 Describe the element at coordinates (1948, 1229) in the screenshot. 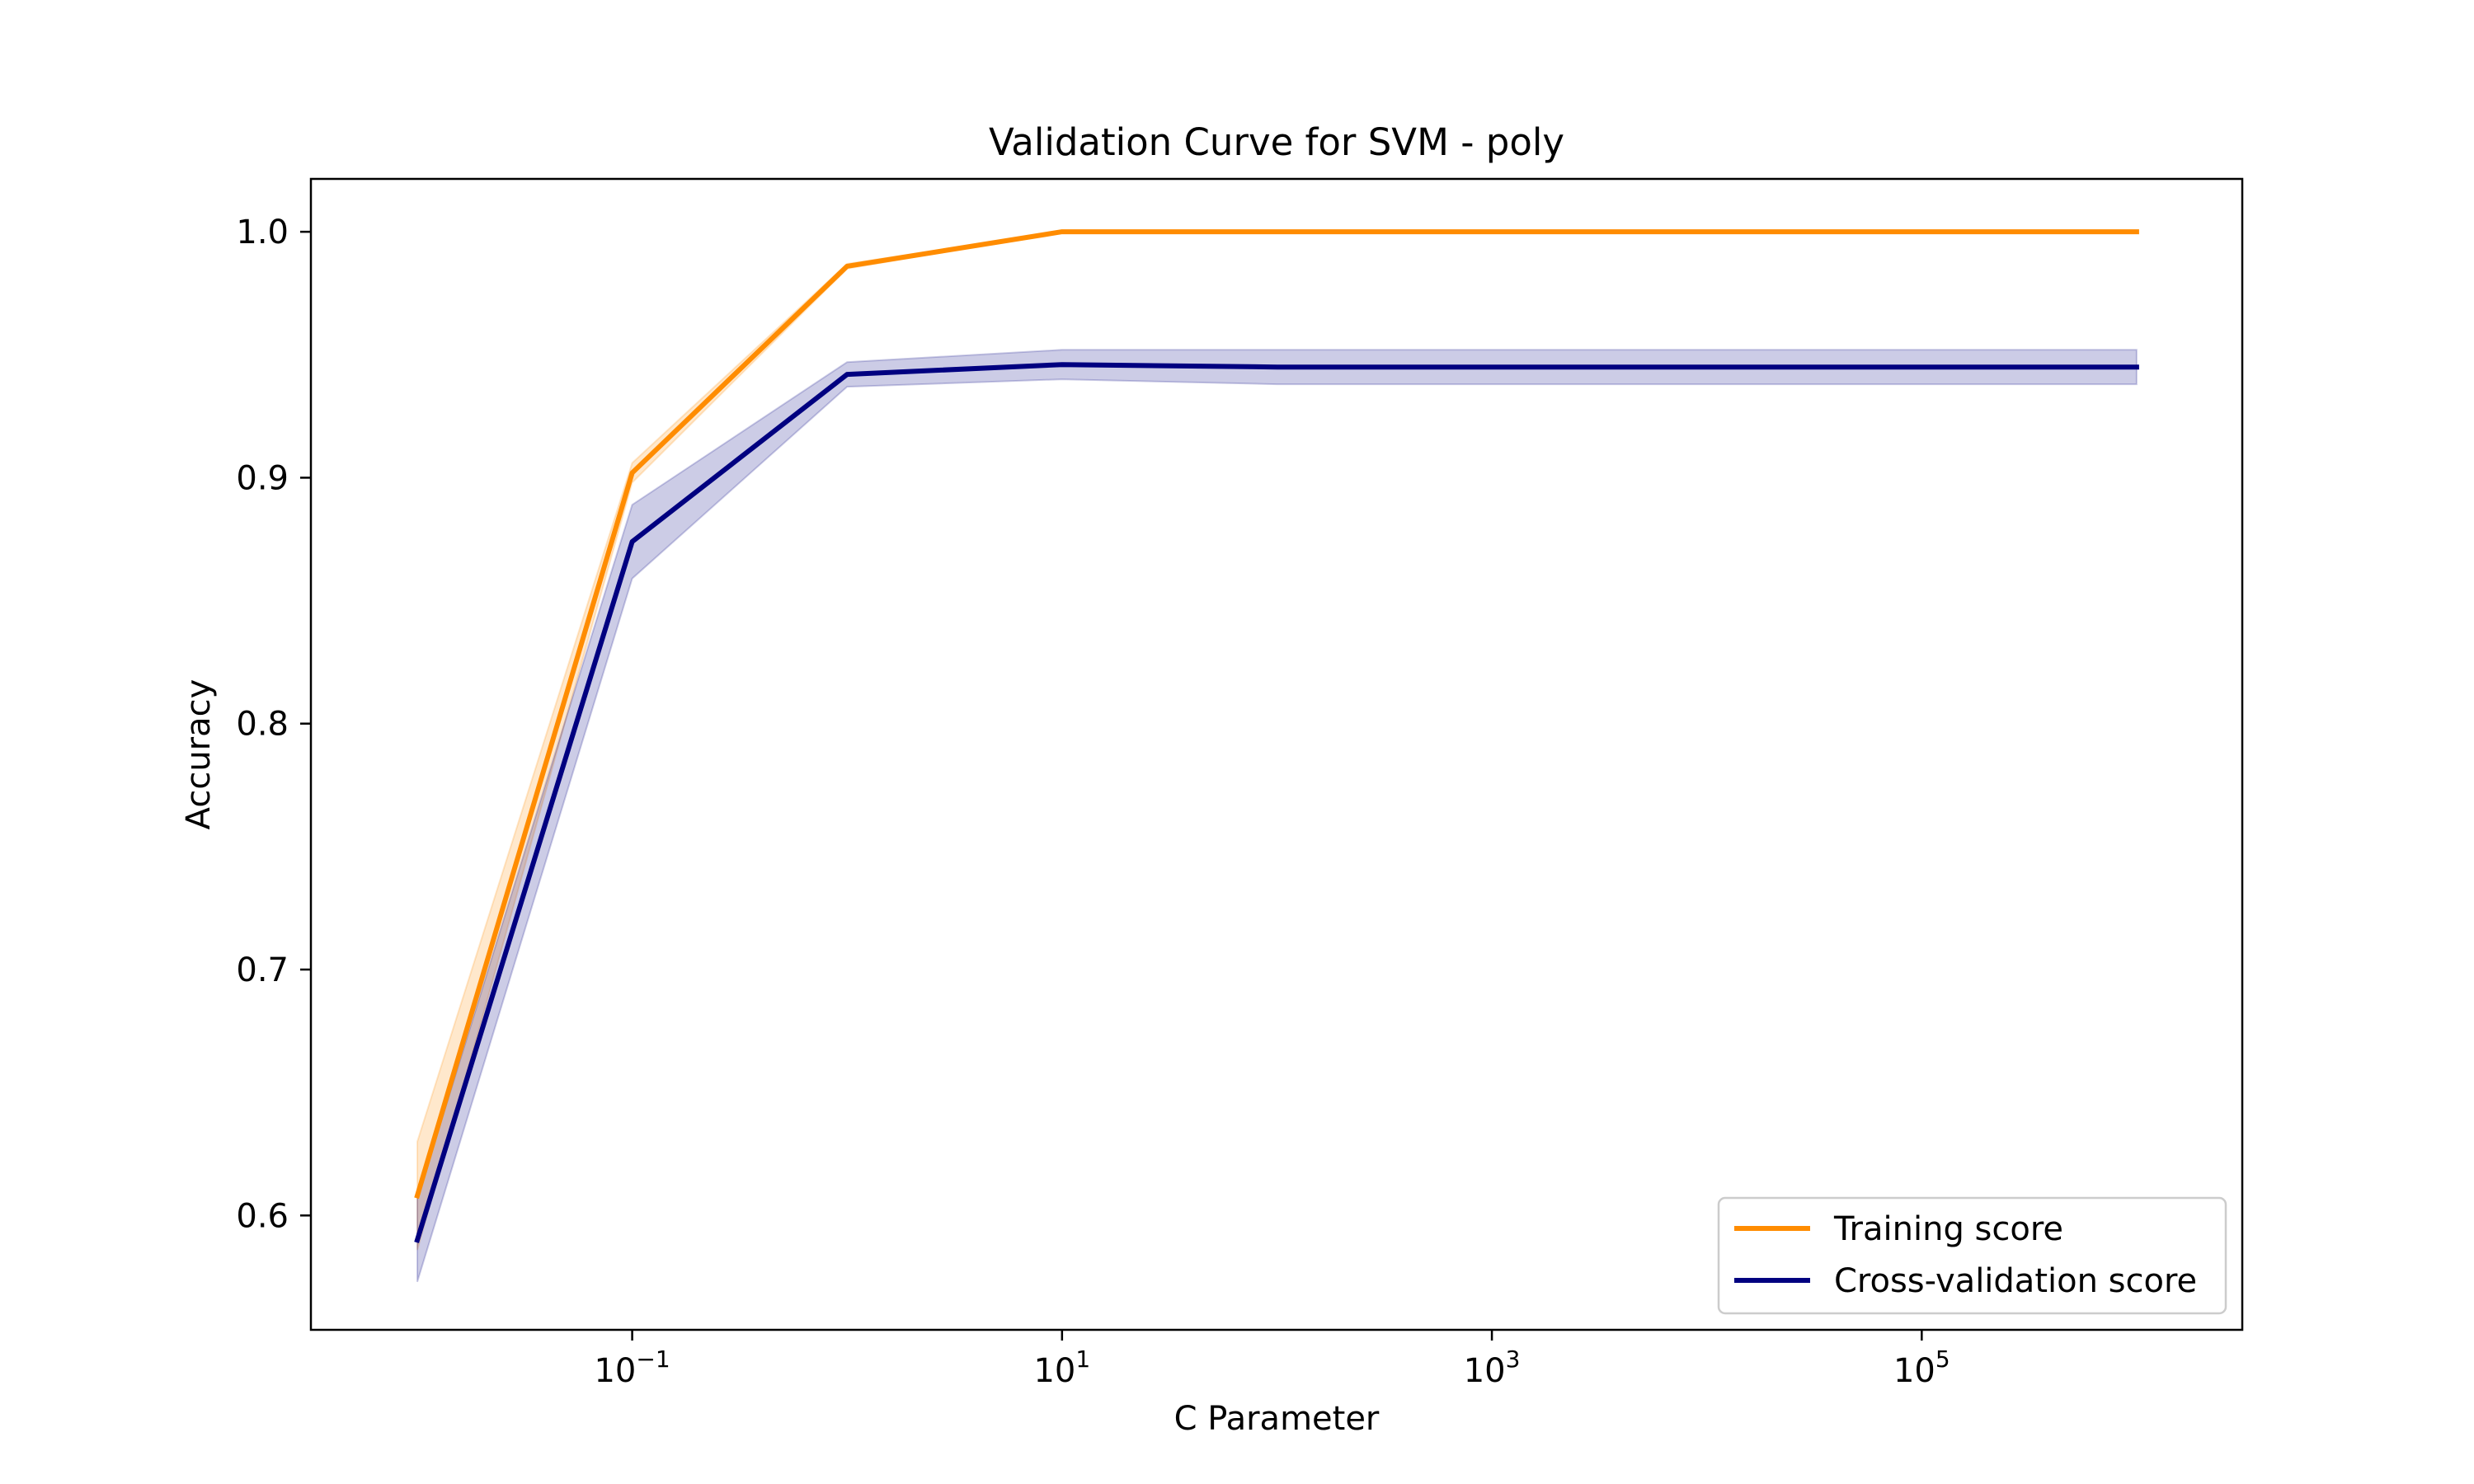

I see `legend-label-series-0: Training score` at that location.